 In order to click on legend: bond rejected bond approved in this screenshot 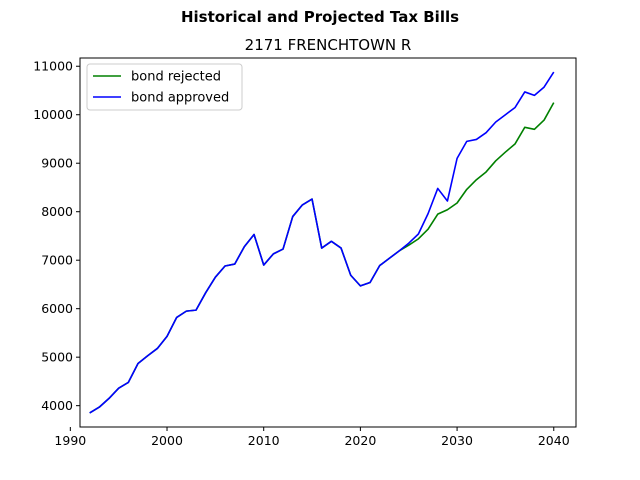, I will do `click(164, 87)`.